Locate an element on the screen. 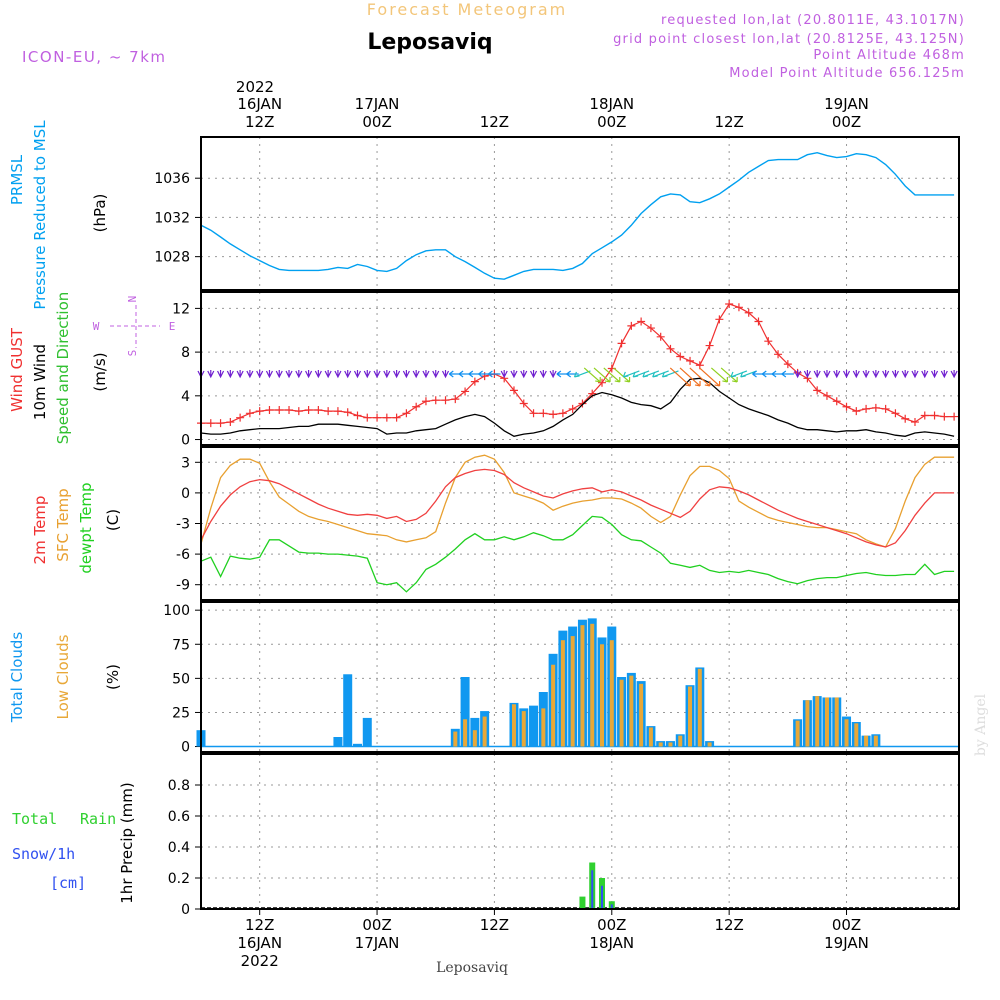 The image size is (1000, 1000). bottom-date-label: 17JAN is located at coordinates (377, 943).